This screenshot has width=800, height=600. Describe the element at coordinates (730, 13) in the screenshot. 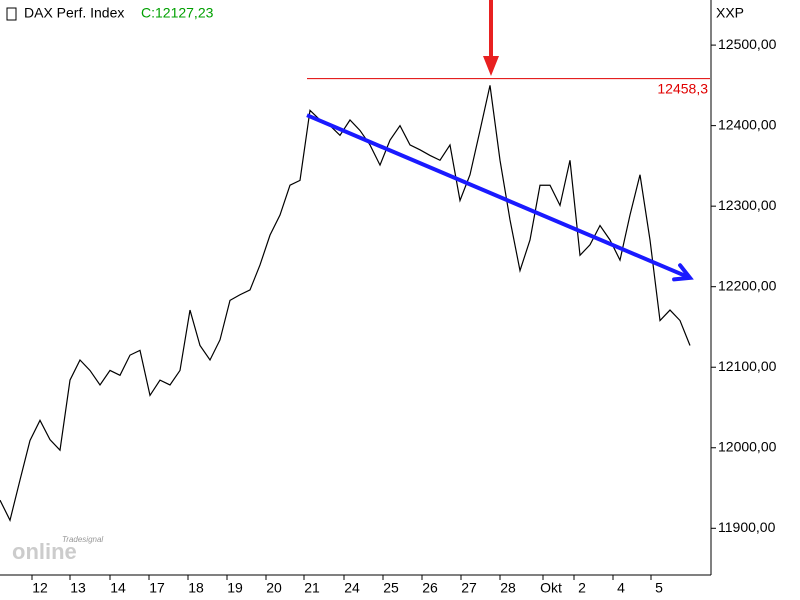

I see `axis-label: XXP` at that location.